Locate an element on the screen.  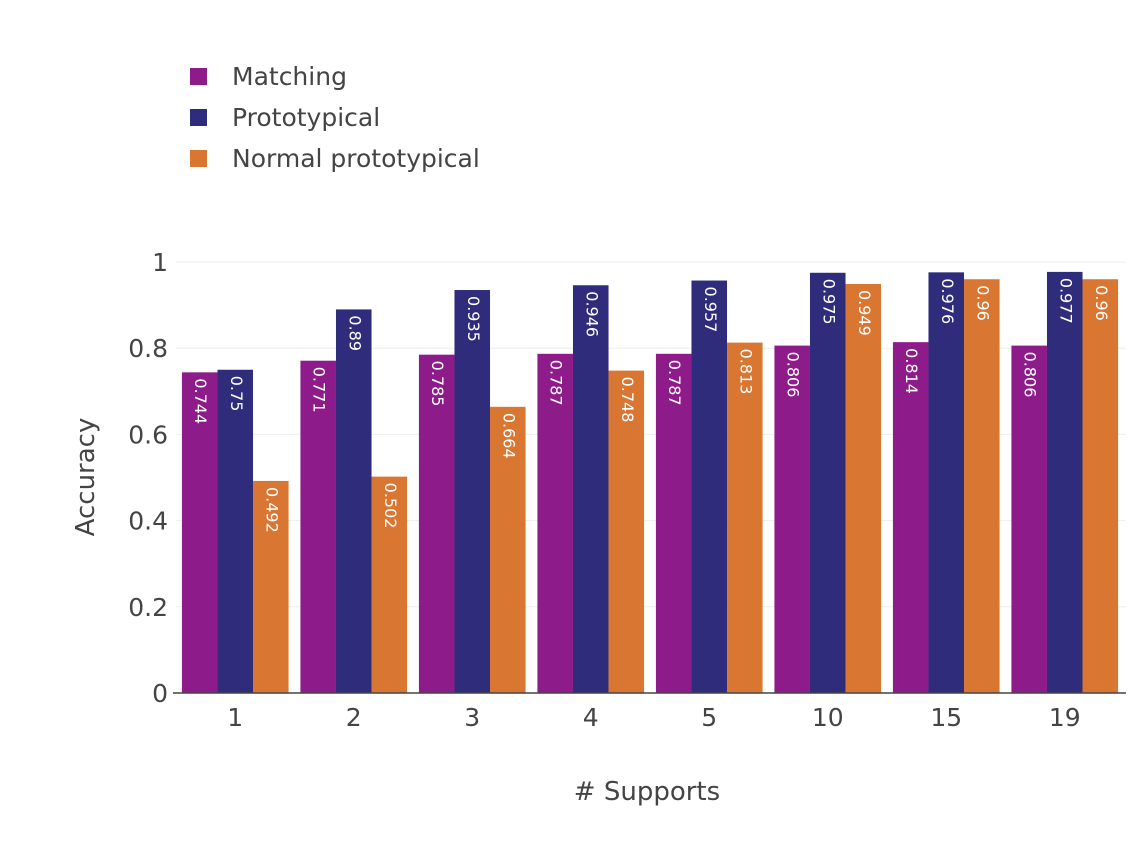
x-tick-label: 3 is located at coordinates (472, 717).